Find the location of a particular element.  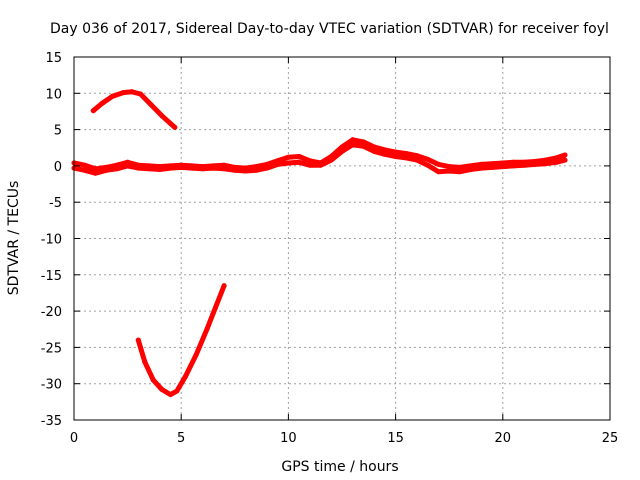

x-tick-label: 0 is located at coordinates (74, 438).